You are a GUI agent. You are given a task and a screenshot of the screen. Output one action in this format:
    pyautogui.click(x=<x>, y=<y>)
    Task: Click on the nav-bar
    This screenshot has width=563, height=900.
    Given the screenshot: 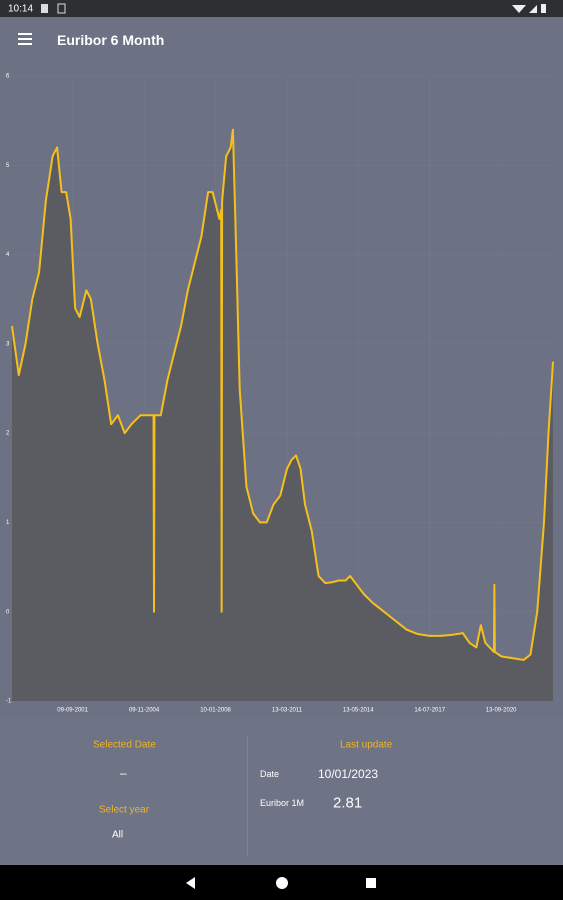 What is the action you would take?
    pyautogui.click(x=281, y=882)
    